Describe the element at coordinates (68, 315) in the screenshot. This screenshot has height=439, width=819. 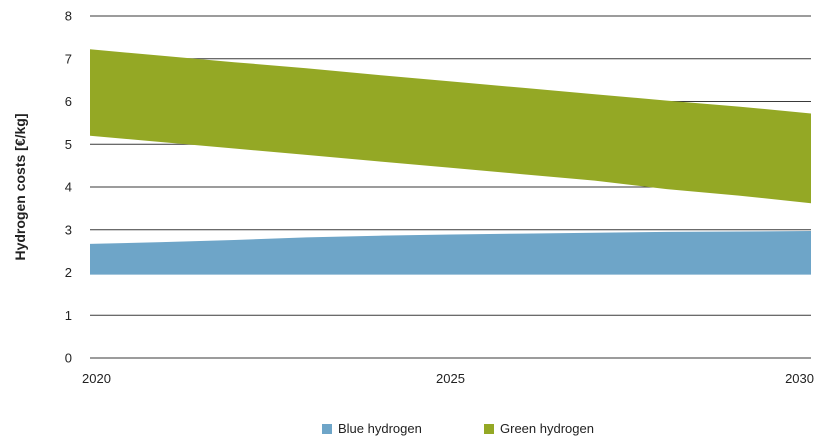
I see `y-tick-label: 1` at that location.